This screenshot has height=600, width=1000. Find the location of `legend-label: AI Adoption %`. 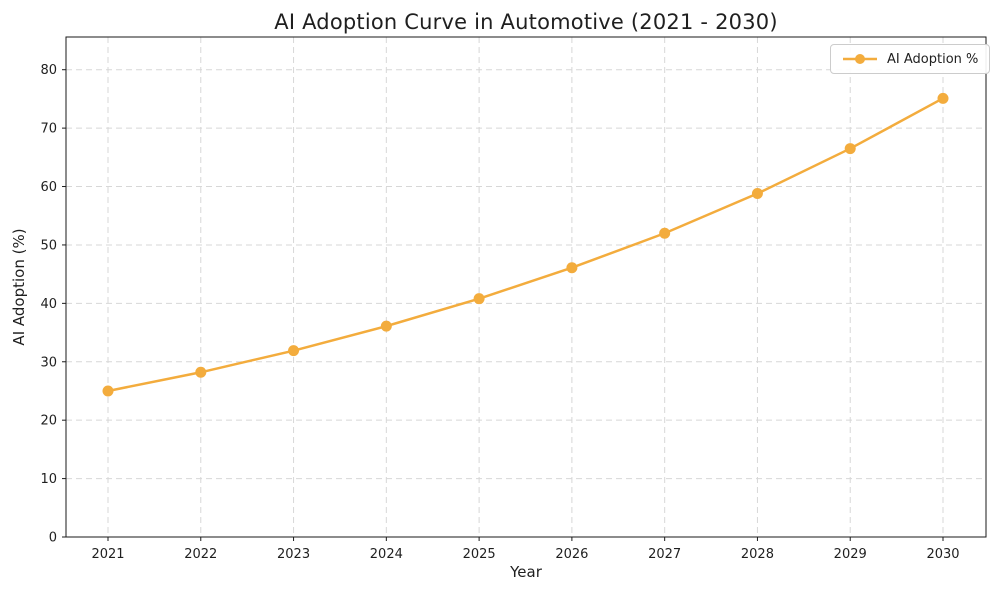

legend-label: AI Adoption % is located at coordinates (933, 59).